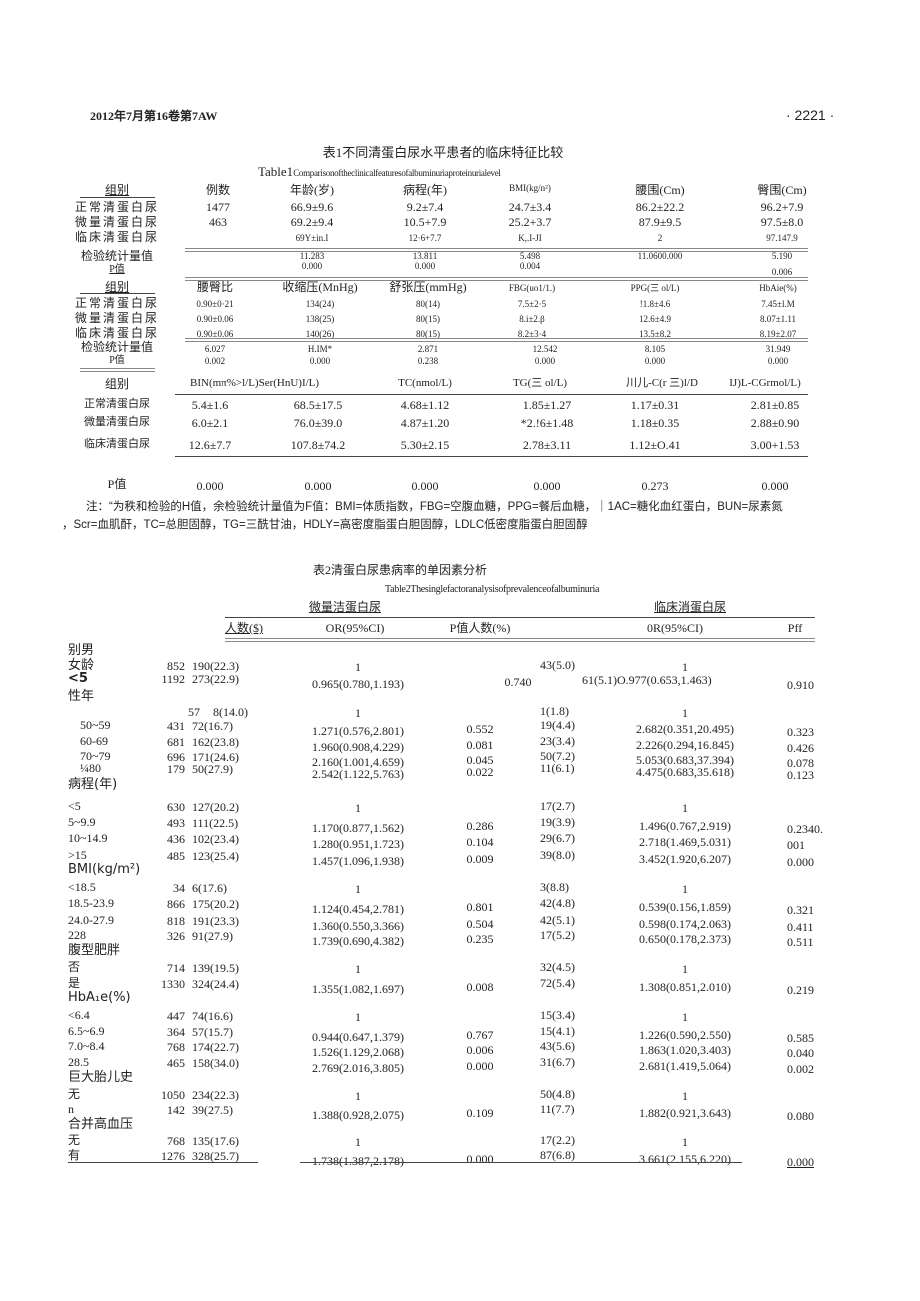  Describe the element at coordinates (320, 304) in the screenshot. I see `table1-cell: 134(24)` at that location.